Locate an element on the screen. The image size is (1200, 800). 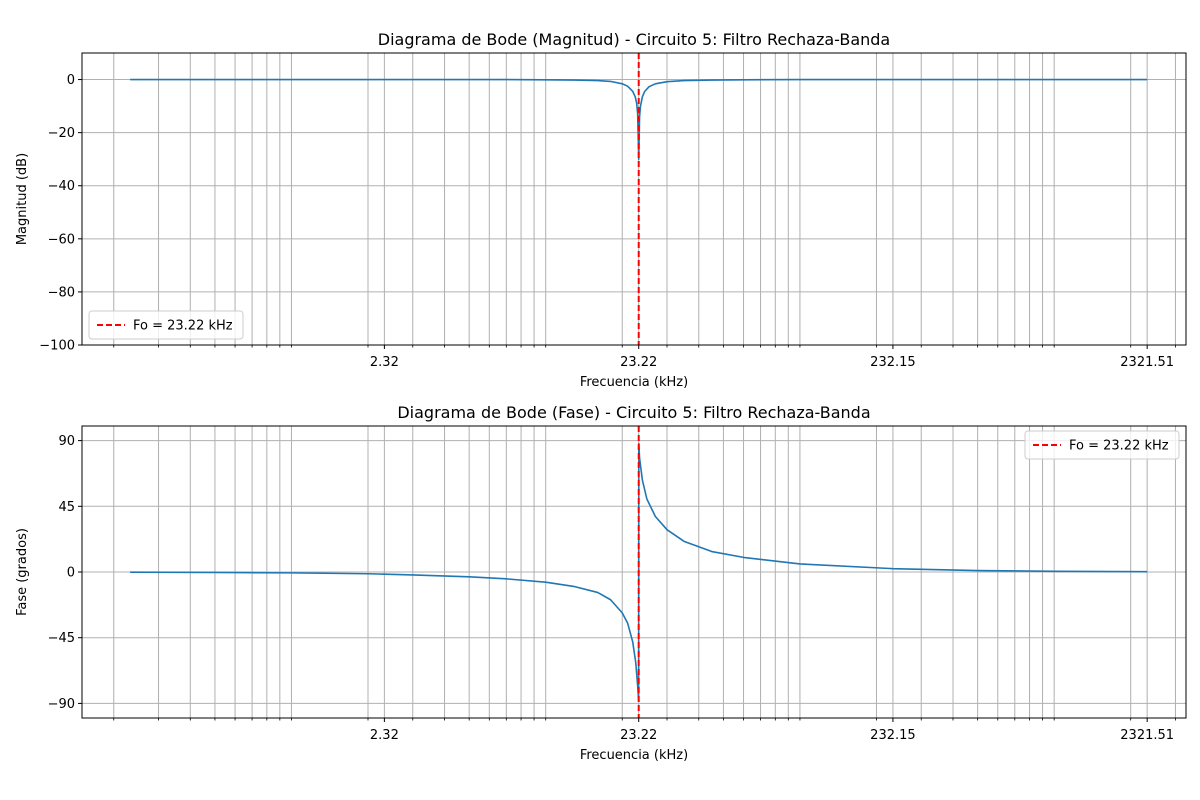
y-tick-label: −45 is located at coordinates (61, 638).